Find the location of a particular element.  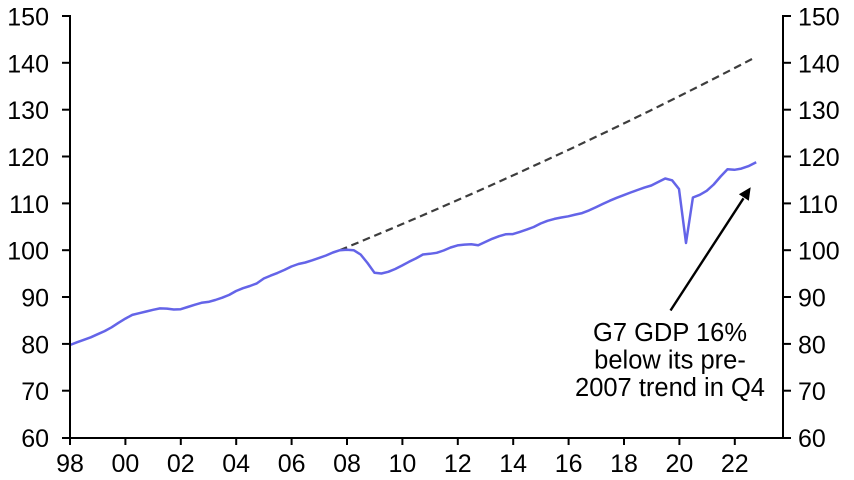

svg-text: 02 is located at coordinates (181, 464).